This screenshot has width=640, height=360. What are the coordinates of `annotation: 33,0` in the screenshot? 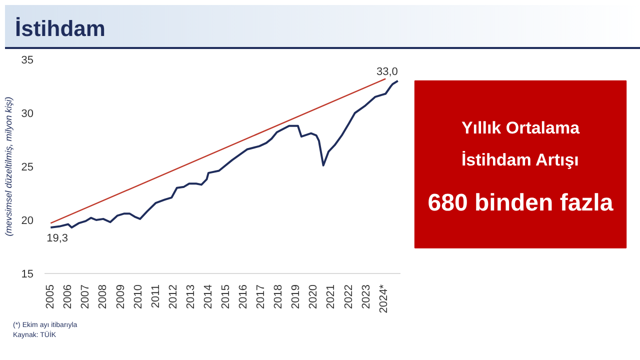 It's located at (387, 72).